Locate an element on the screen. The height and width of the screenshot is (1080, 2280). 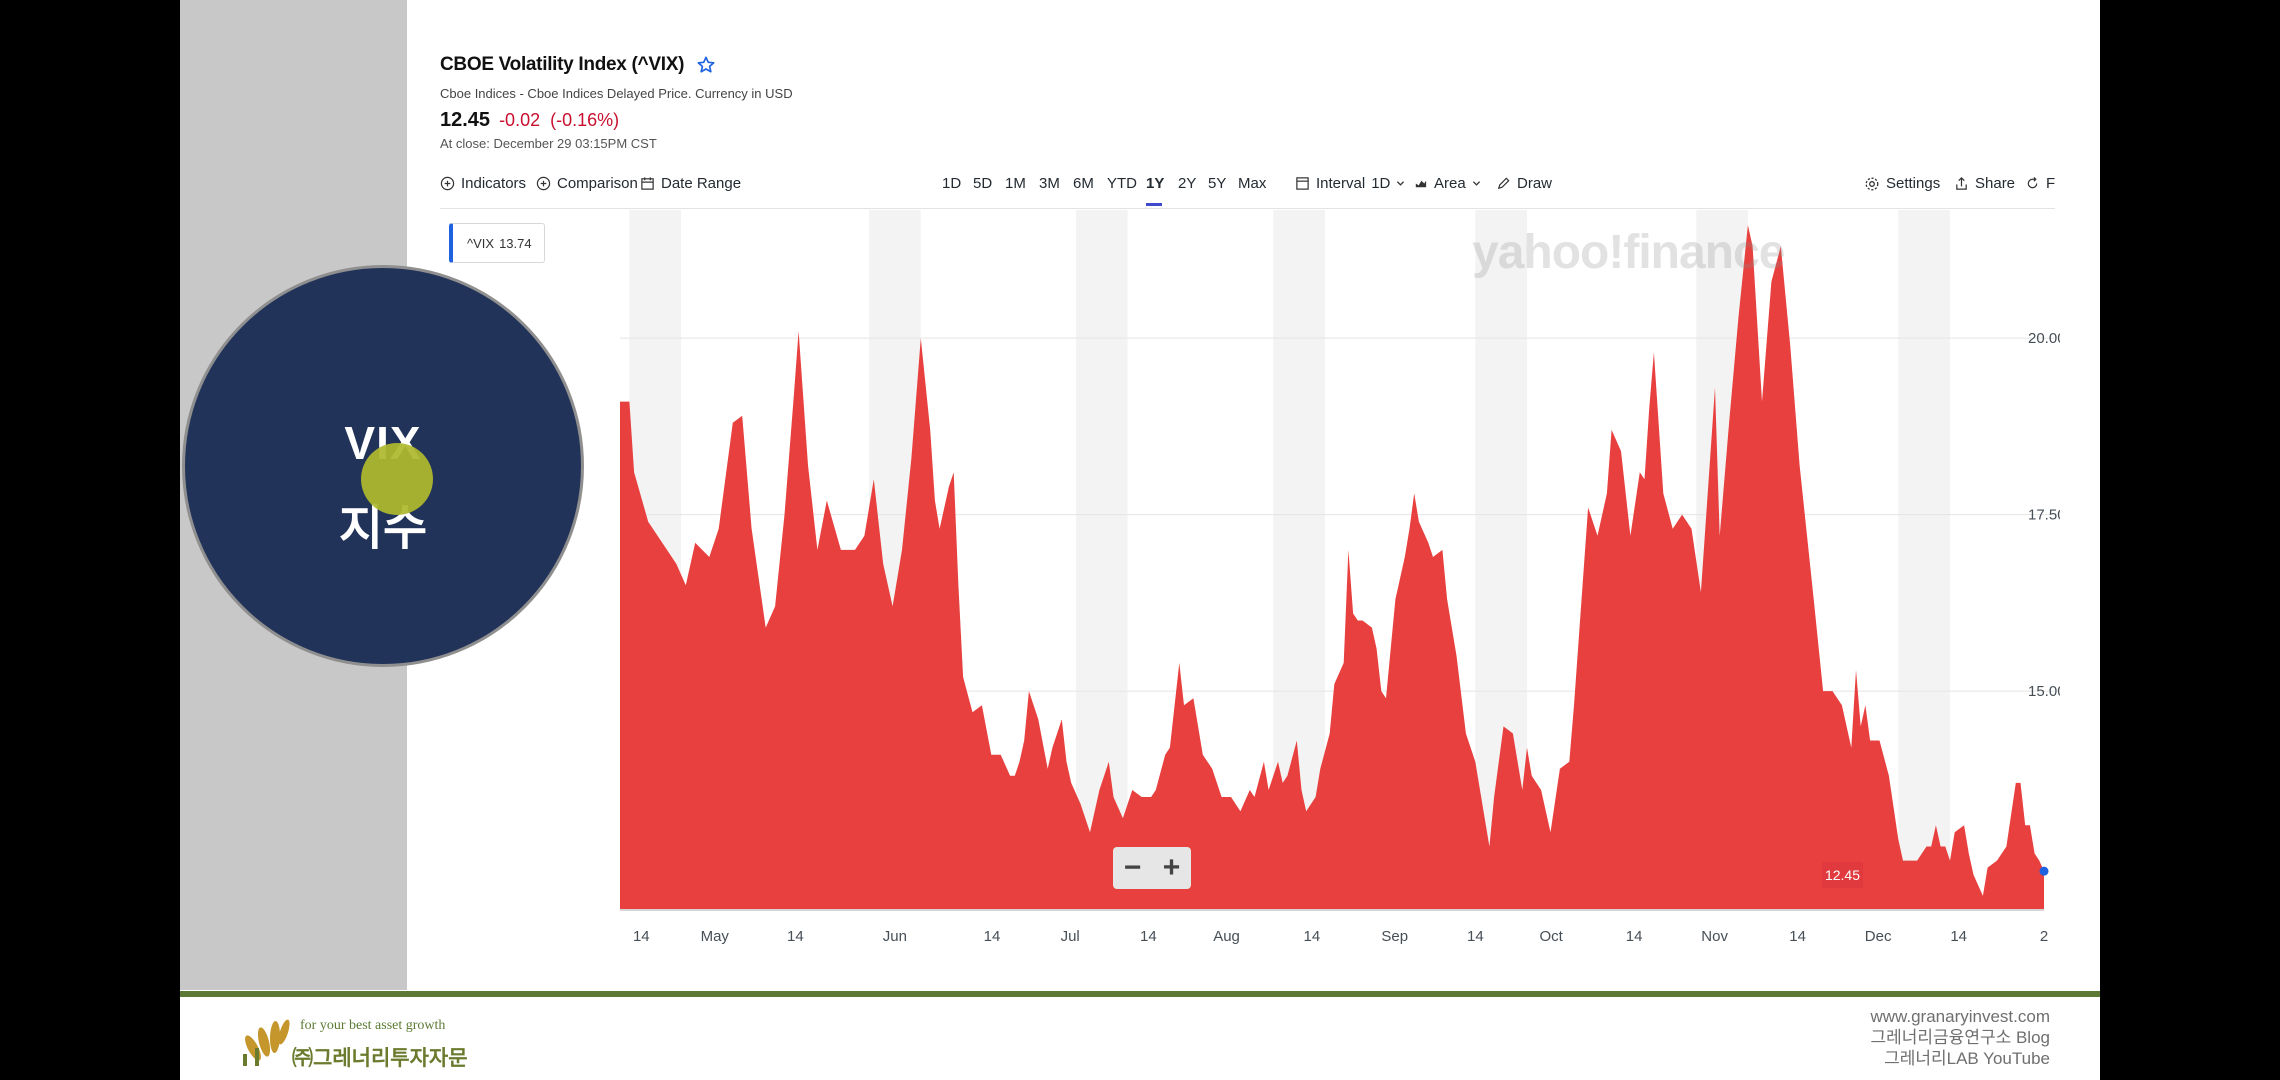
indicators-button: Indicators is located at coordinates (483, 183).